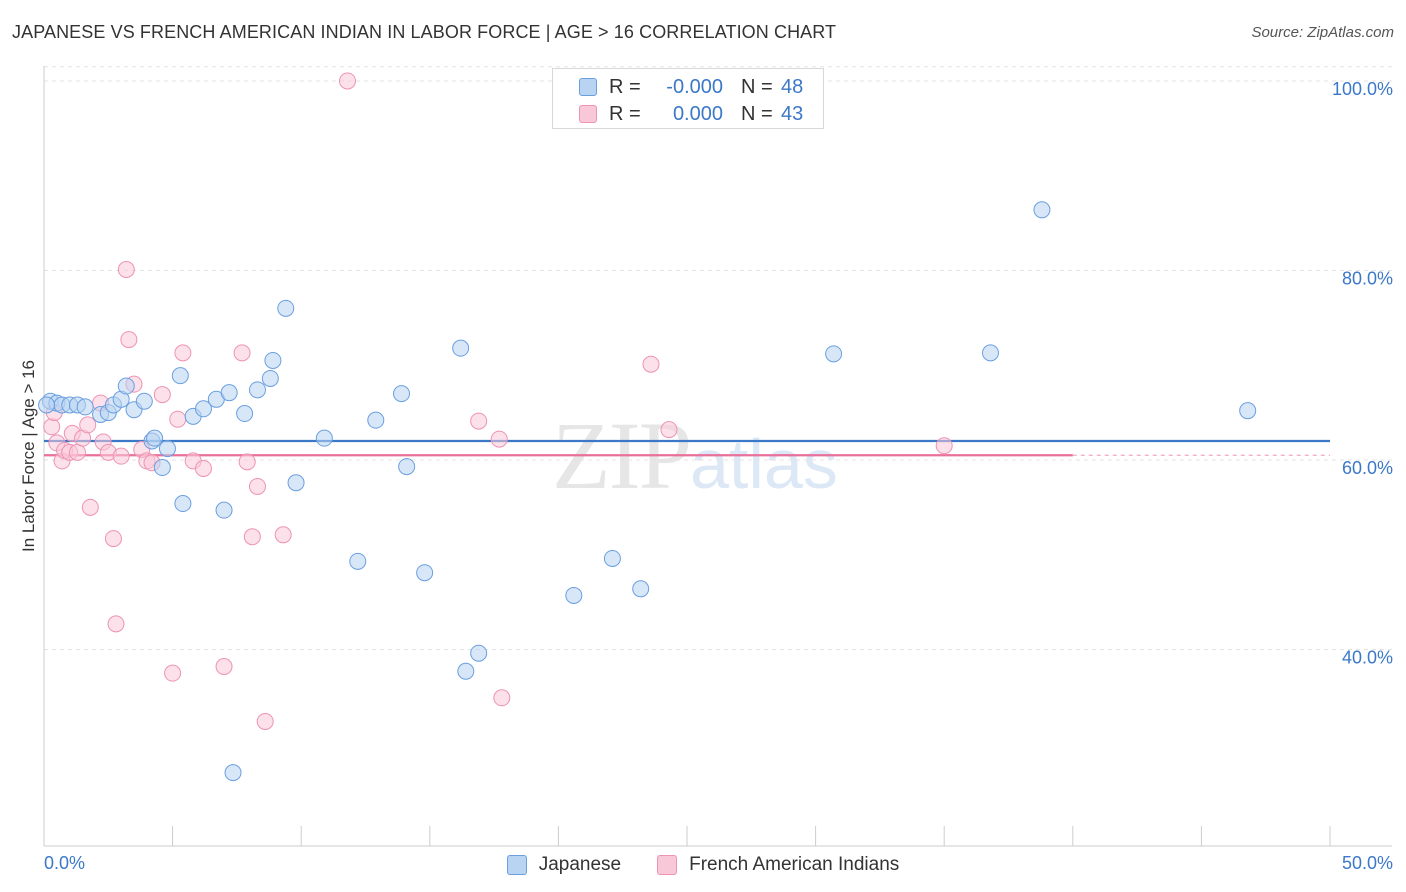  Describe the element at coordinates (694, 86) in the screenshot. I see `r-value: -0.000` at that location.